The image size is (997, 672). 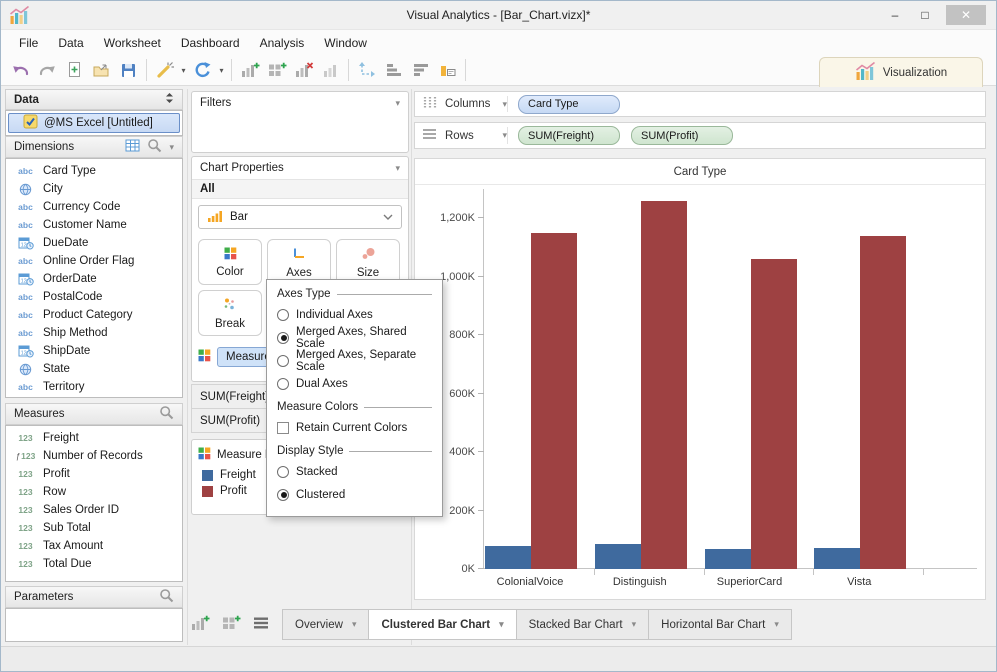 I want to click on measure-total-due: 123 Total Due, so click(x=94, y=564).